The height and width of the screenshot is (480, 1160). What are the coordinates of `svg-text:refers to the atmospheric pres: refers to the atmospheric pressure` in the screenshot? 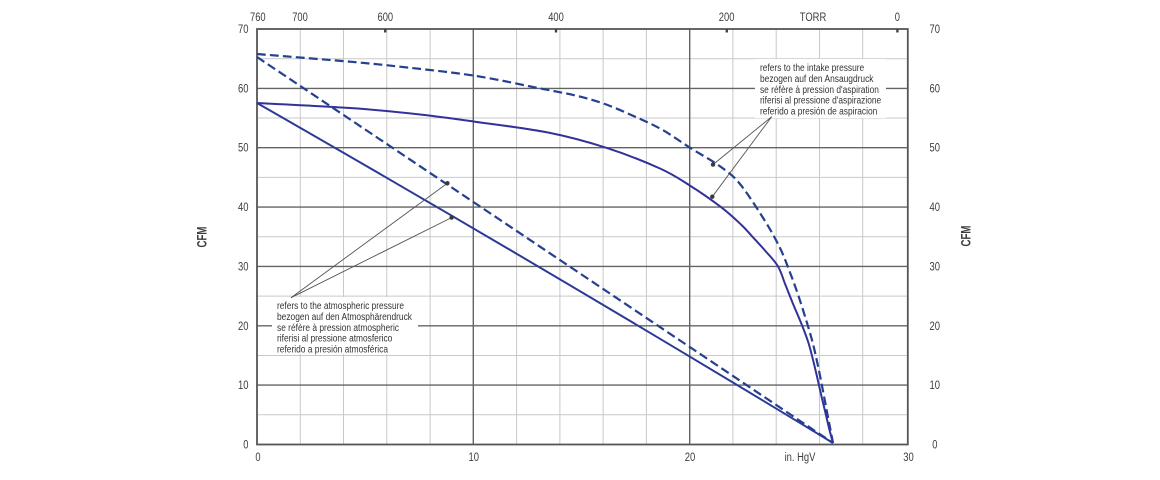 It's located at (340, 306).